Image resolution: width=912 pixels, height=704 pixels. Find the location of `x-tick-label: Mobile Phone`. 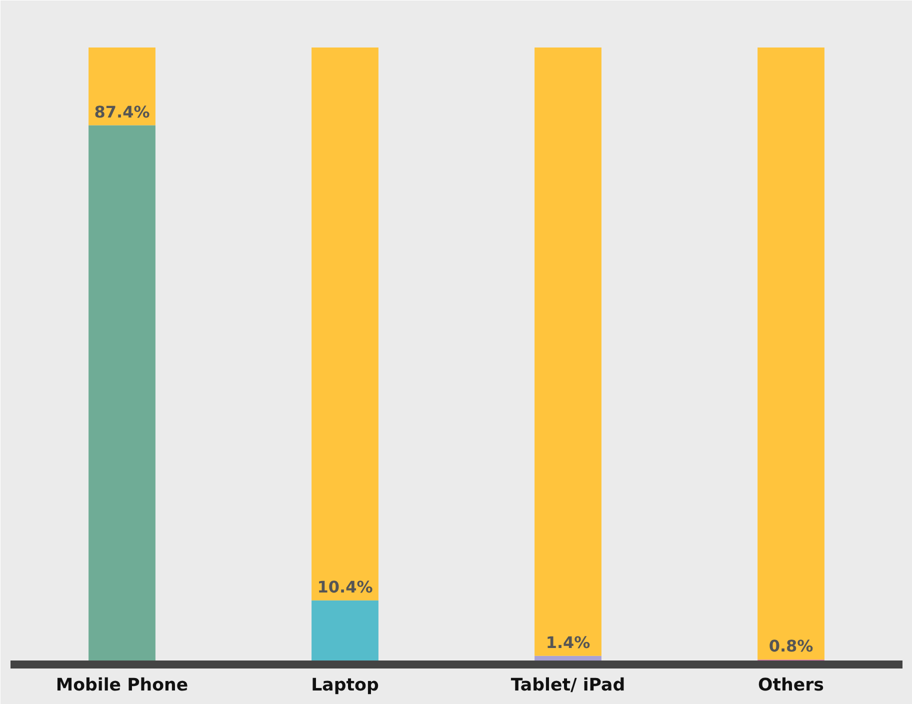

x-tick-label: Mobile Phone is located at coordinates (122, 686).